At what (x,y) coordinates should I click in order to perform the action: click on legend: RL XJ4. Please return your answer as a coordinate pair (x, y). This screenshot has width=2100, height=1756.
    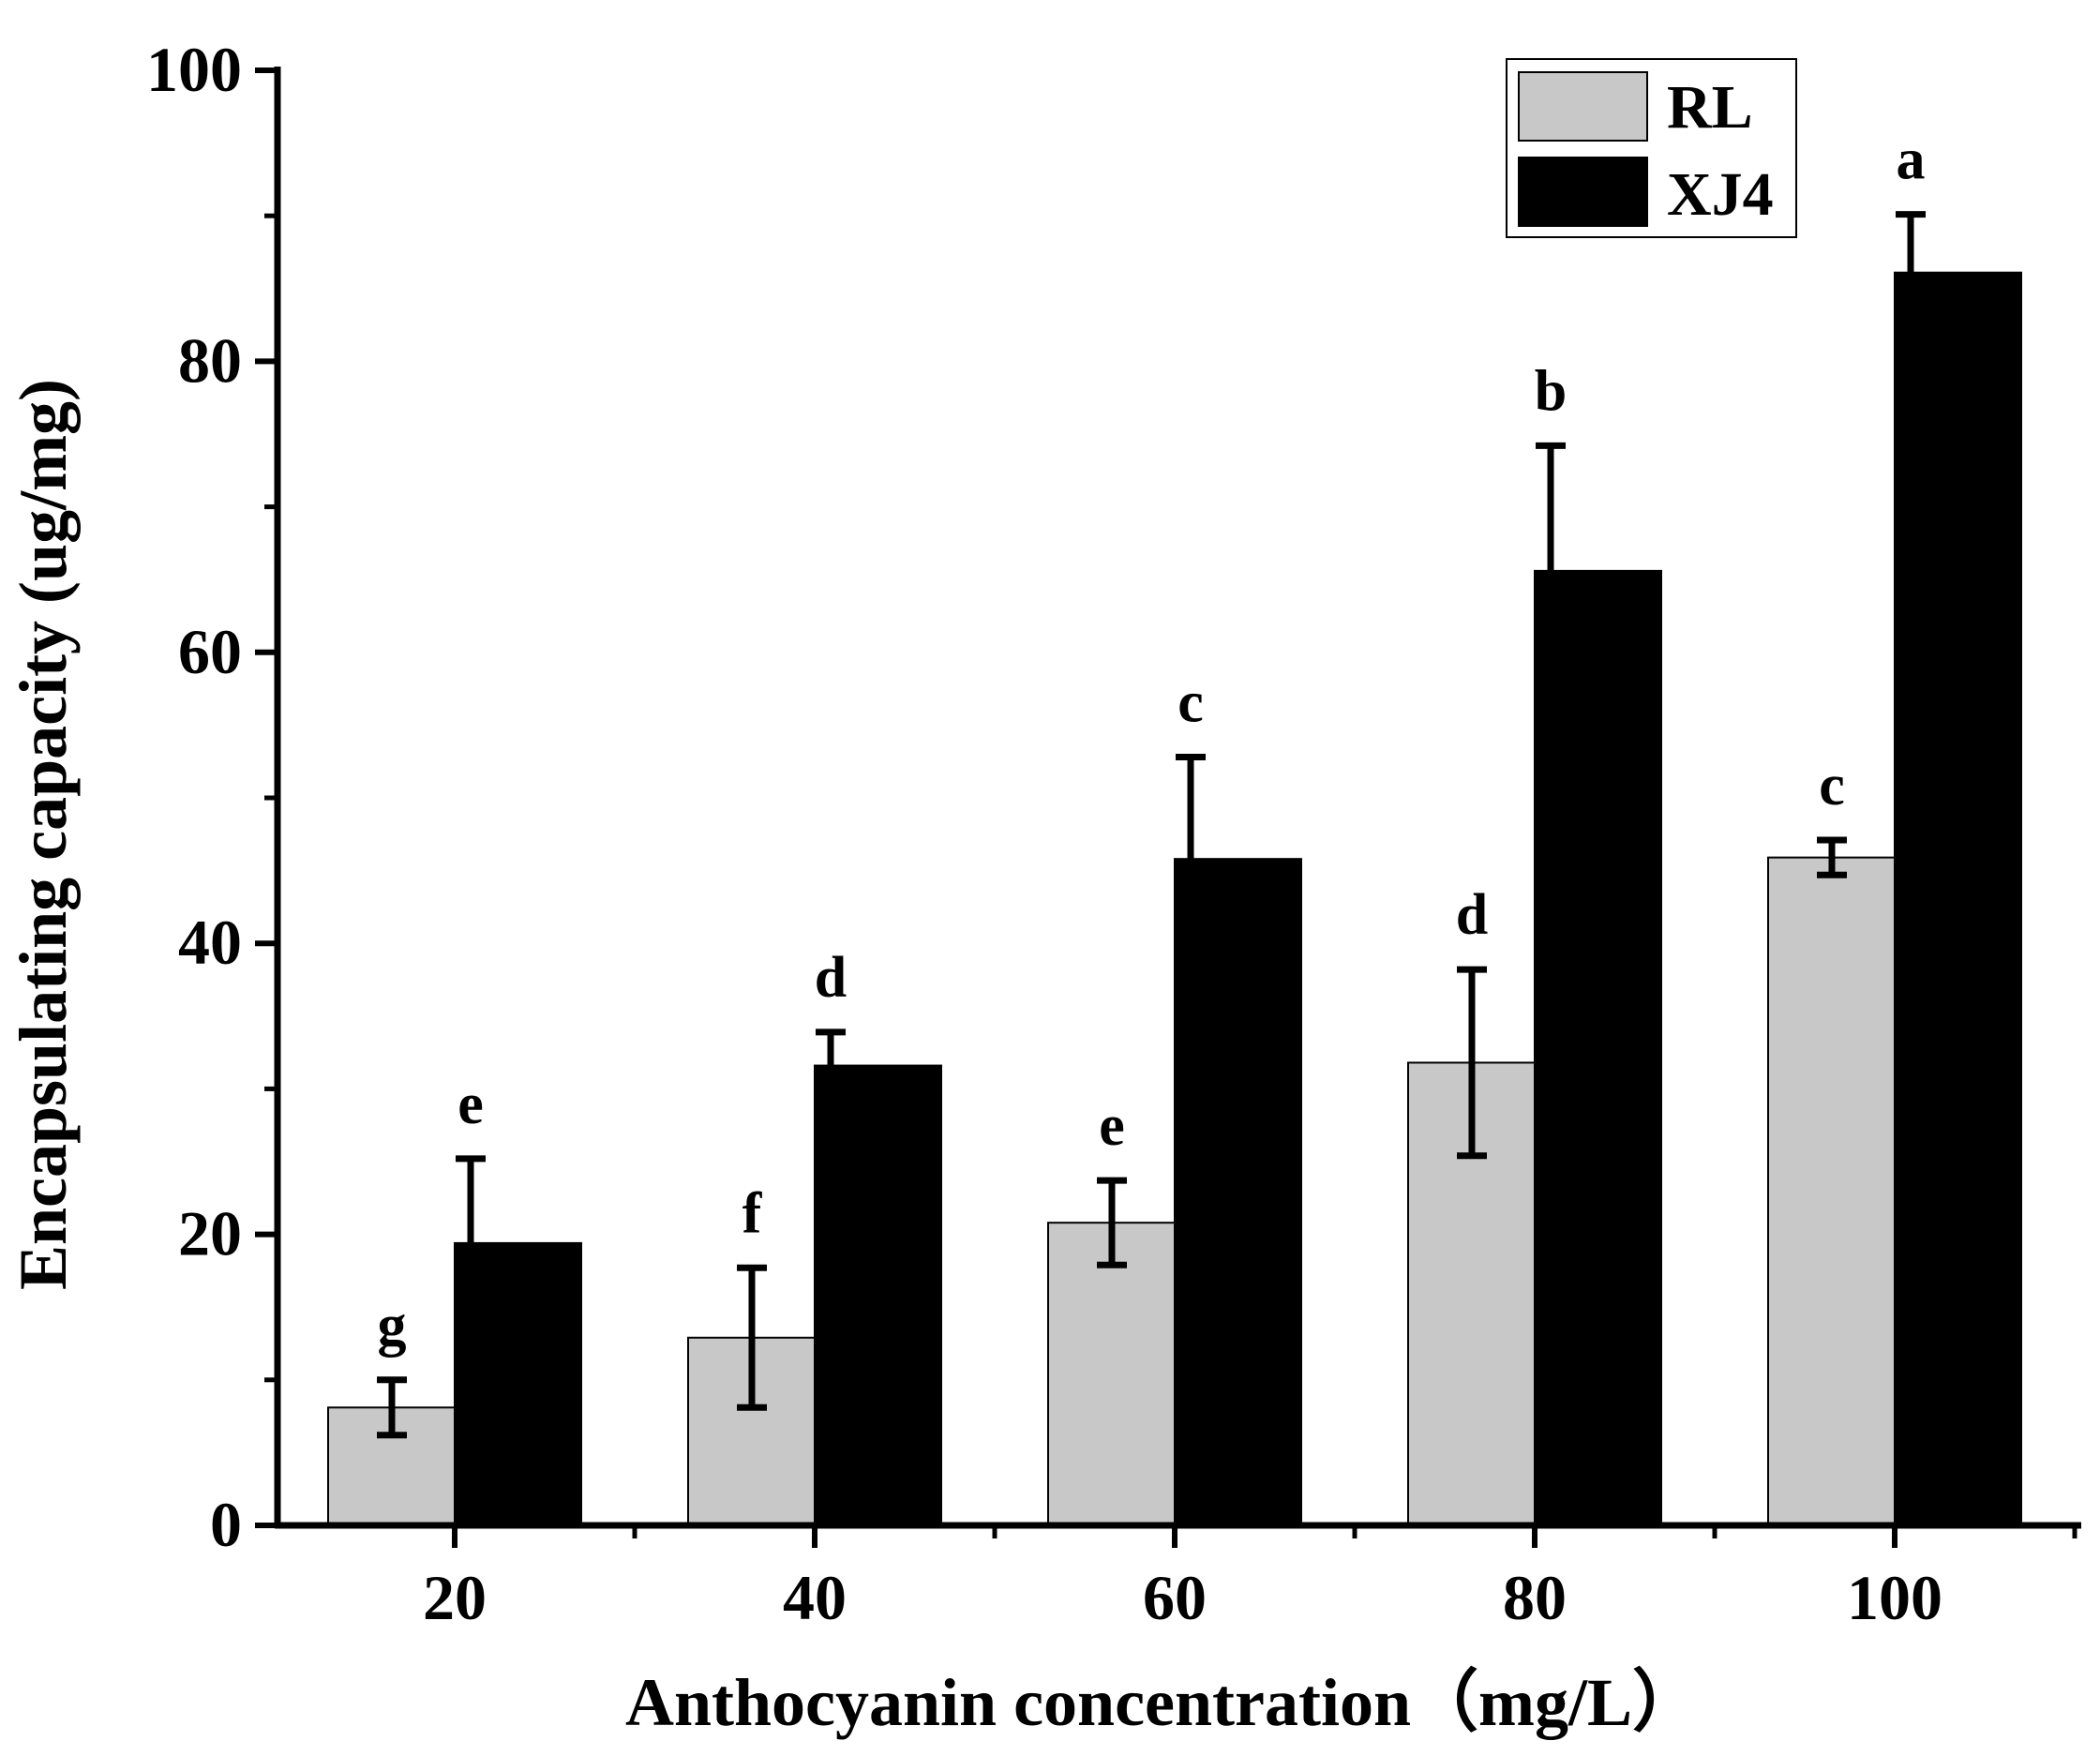
    Looking at the image, I should click on (1651, 148).